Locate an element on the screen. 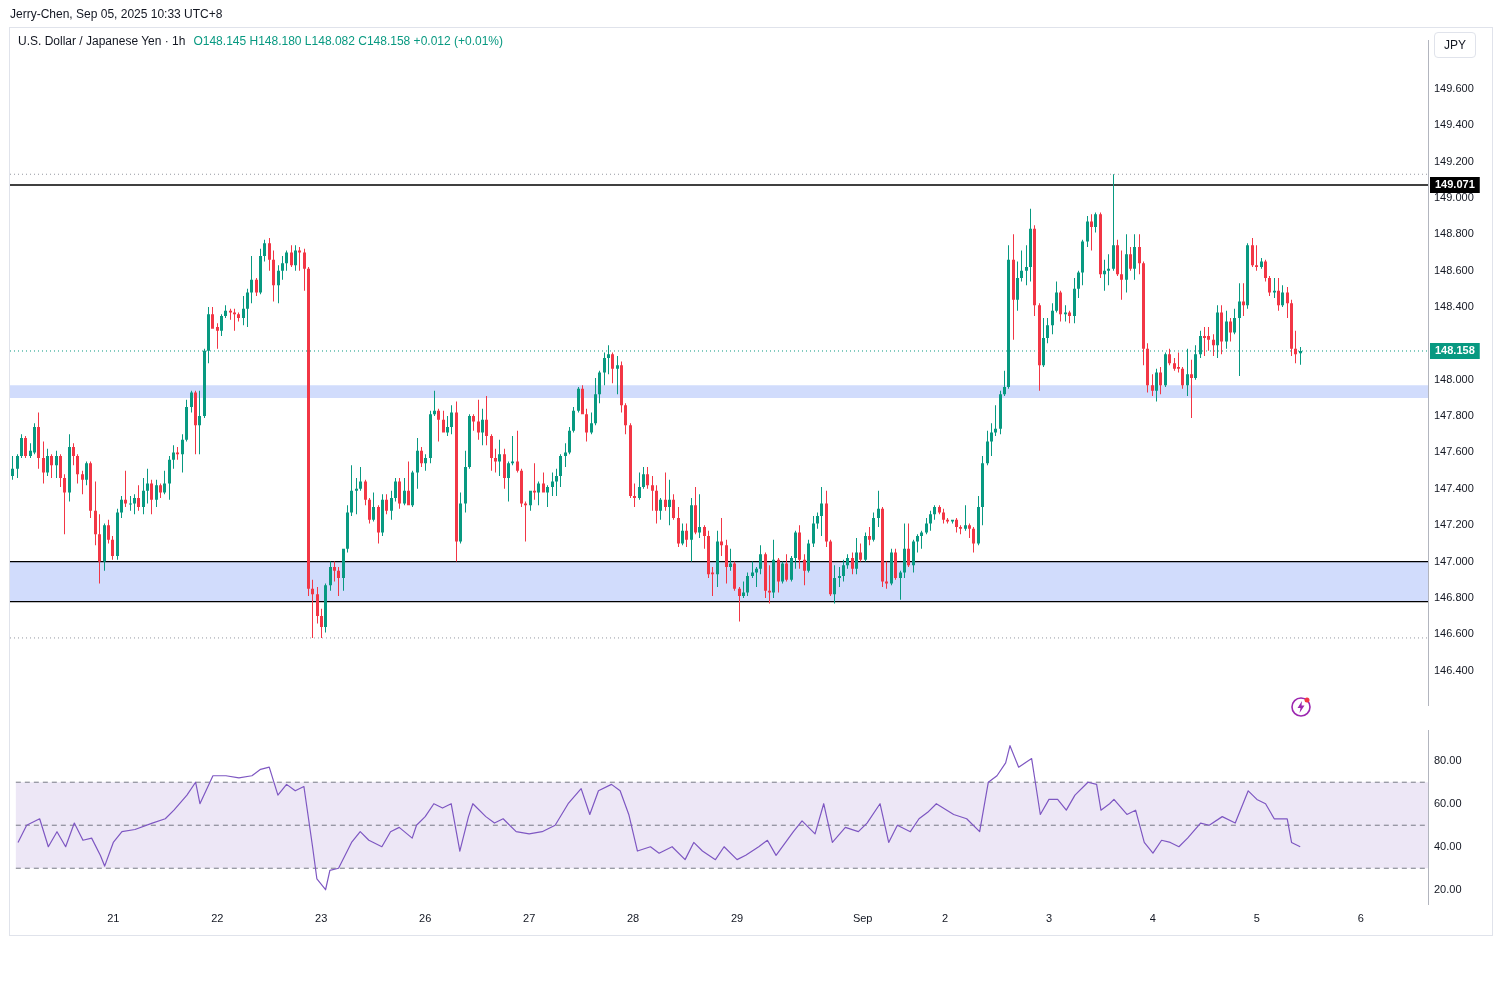 This screenshot has height=995, width=1503. y-tick-label: 149.400 is located at coordinates (1454, 124).